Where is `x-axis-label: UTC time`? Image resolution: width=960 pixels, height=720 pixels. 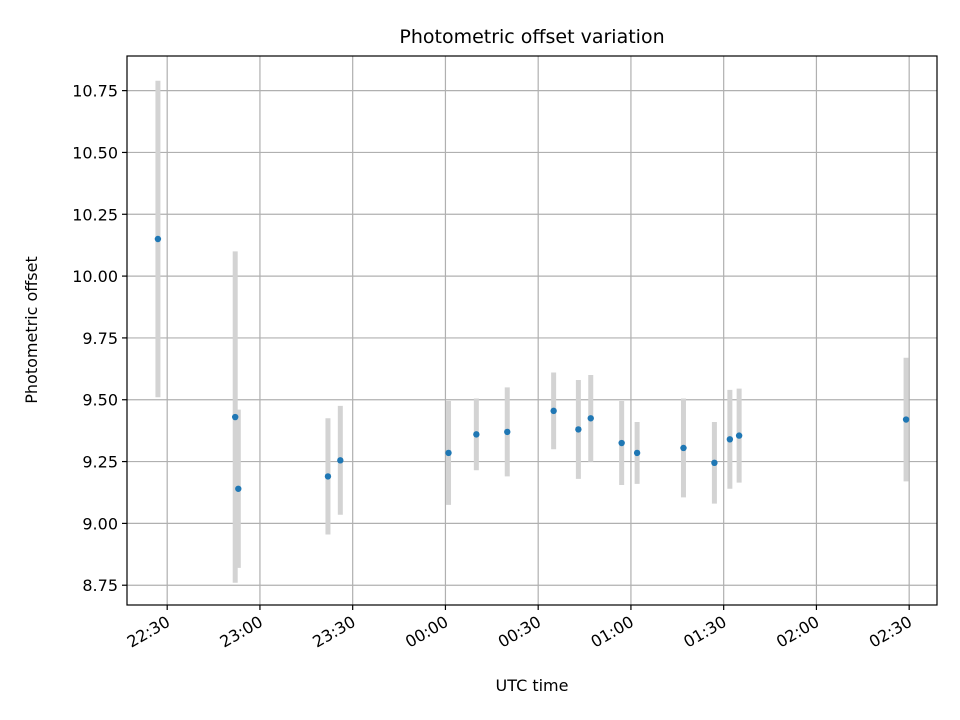
x-axis-label: UTC time is located at coordinates (532, 685).